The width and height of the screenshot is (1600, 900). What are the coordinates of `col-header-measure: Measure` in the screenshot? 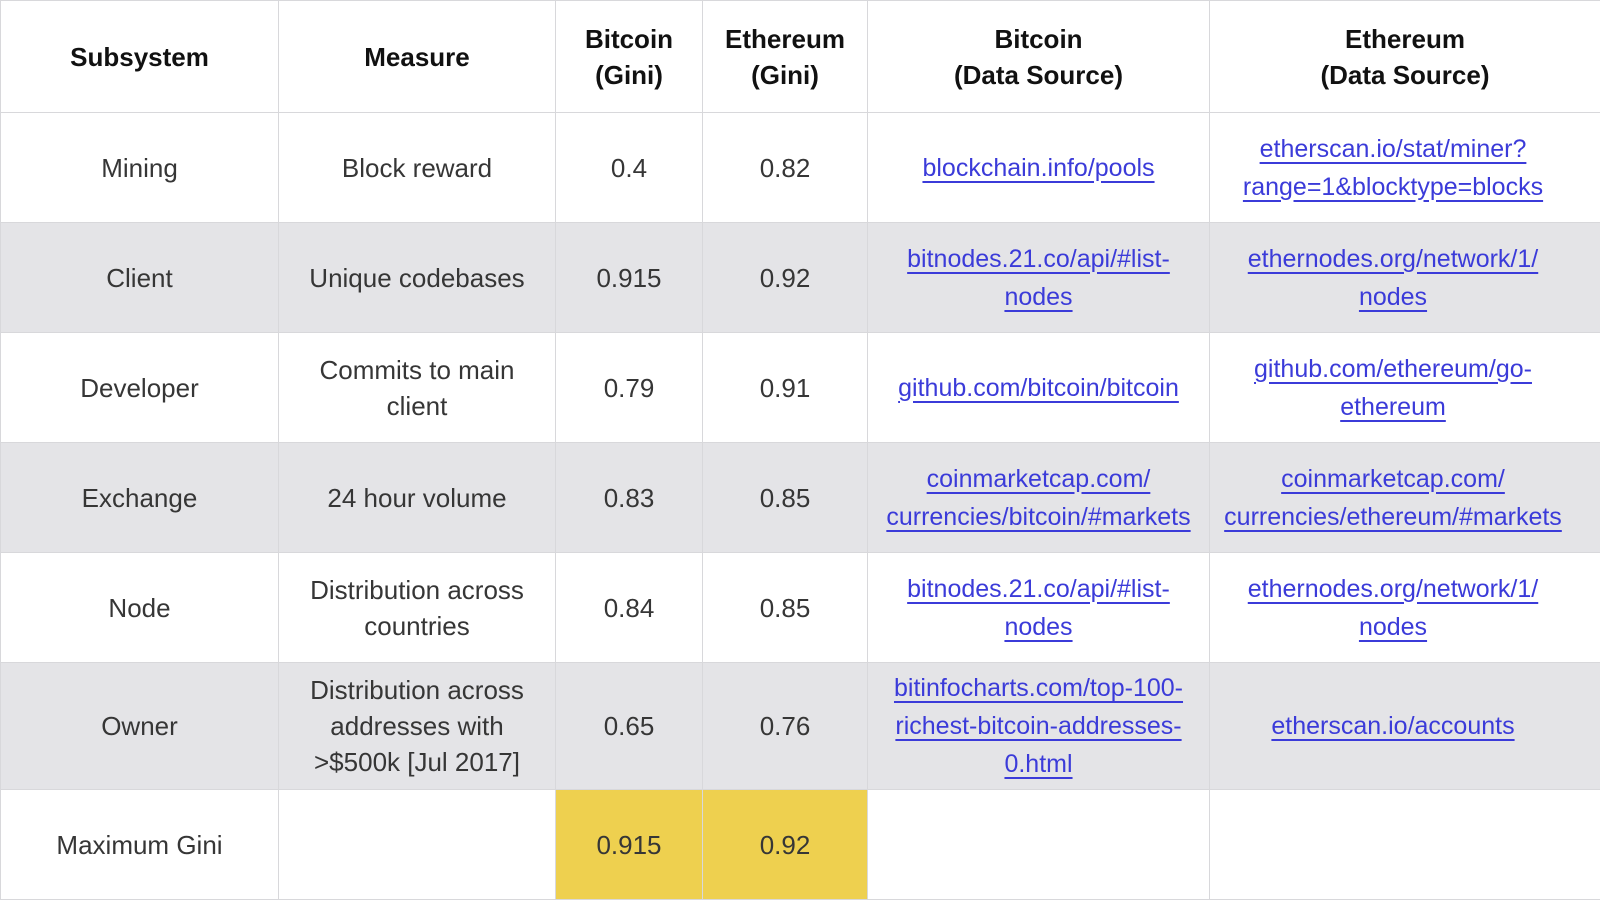 It's located at (417, 56).